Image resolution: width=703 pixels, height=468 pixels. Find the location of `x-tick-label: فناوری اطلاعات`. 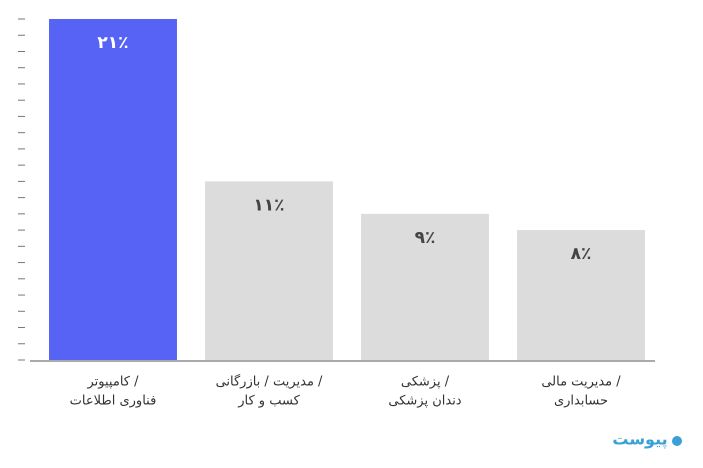

x-tick-label: فناوری اطلاعات is located at coordinates (113, 401).